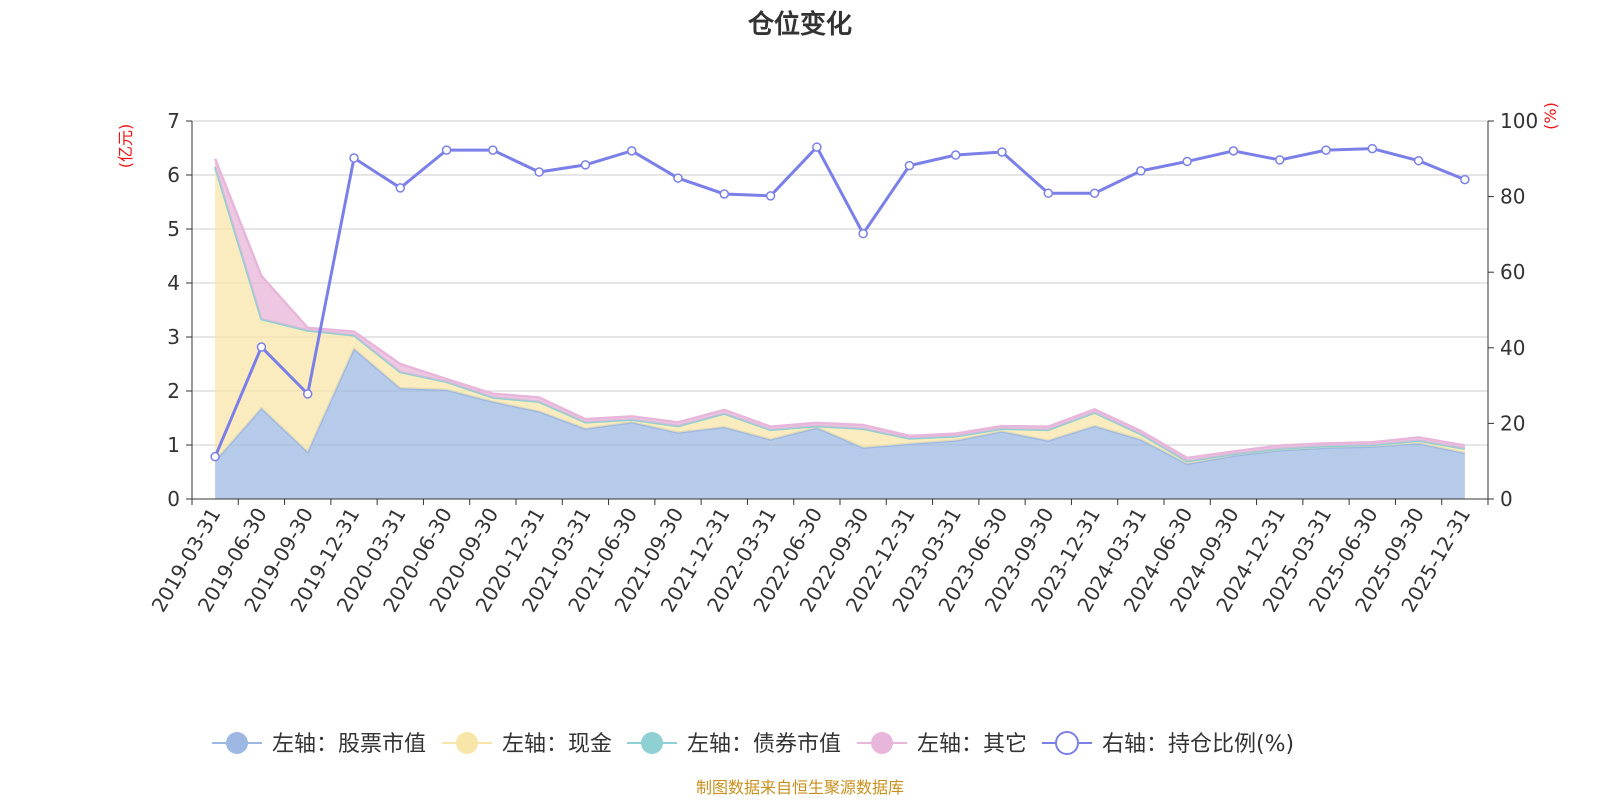 Image resolution: width=1600 pixels, height=800 pixels. Describe the element at coordinates (173, 499) in the screenshot. I see `left-tick-label: 0` at that location.